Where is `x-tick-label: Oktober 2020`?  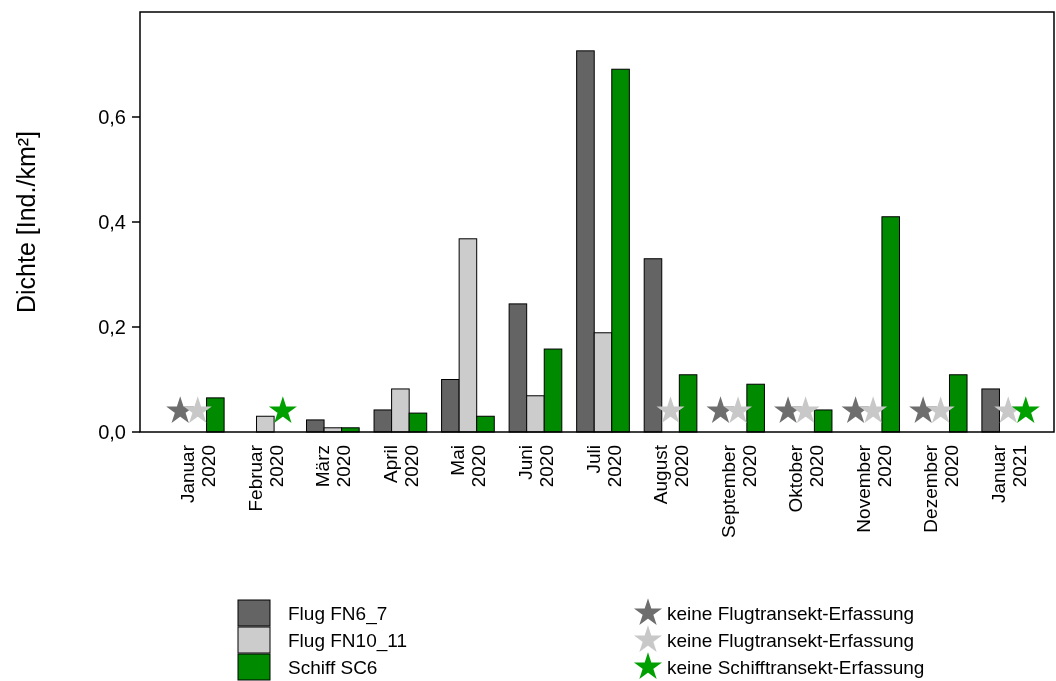
x-tick-label: Oktober 2020 is located at coordinates (806, 478).